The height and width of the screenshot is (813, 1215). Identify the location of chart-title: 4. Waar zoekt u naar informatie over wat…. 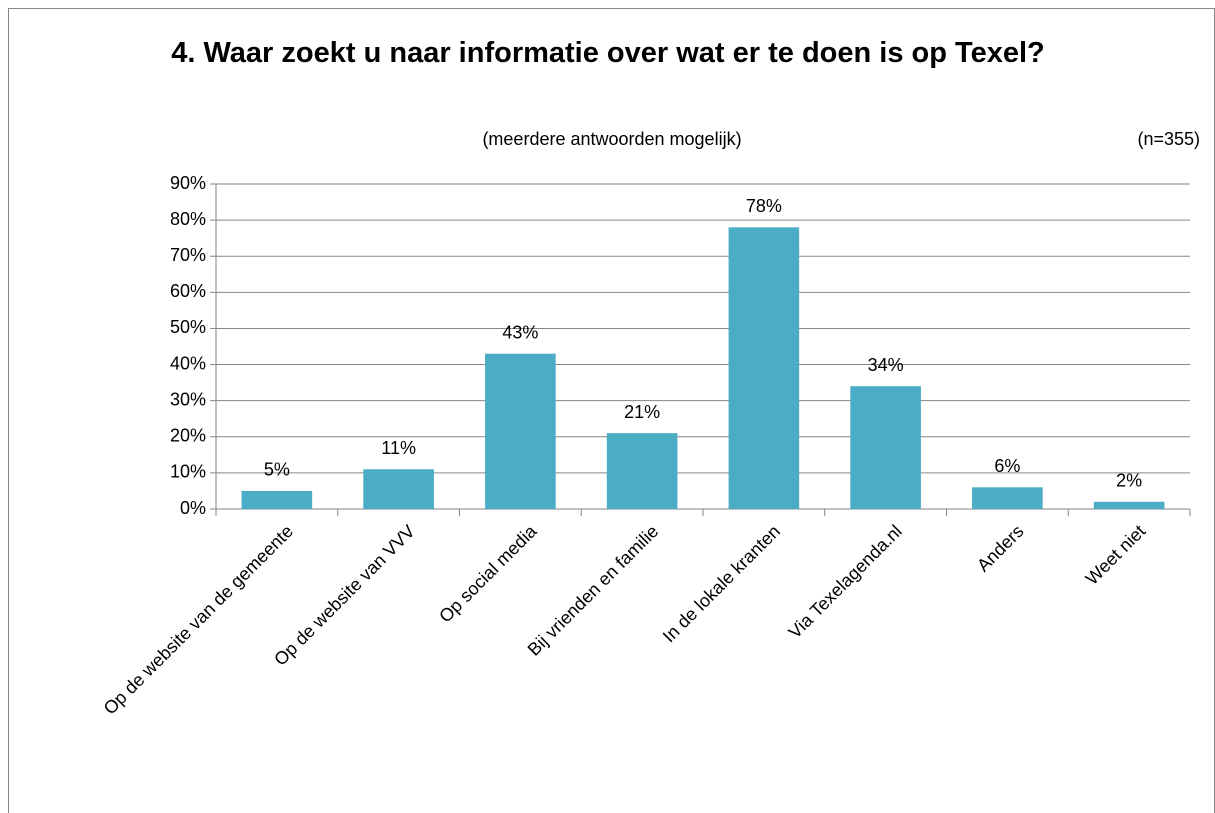
(608, 53).